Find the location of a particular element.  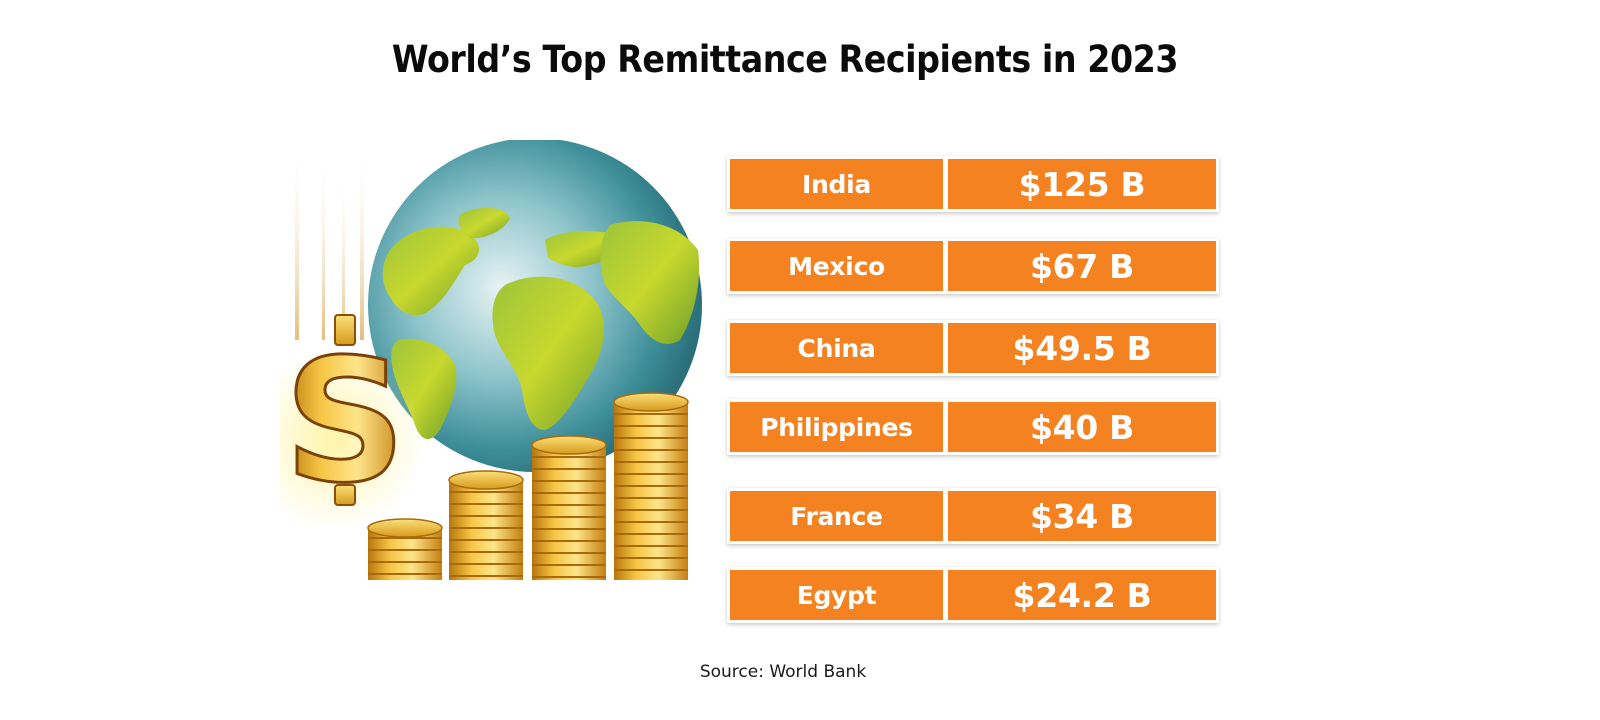

country-cell: India is located at coordinates (836, 184).